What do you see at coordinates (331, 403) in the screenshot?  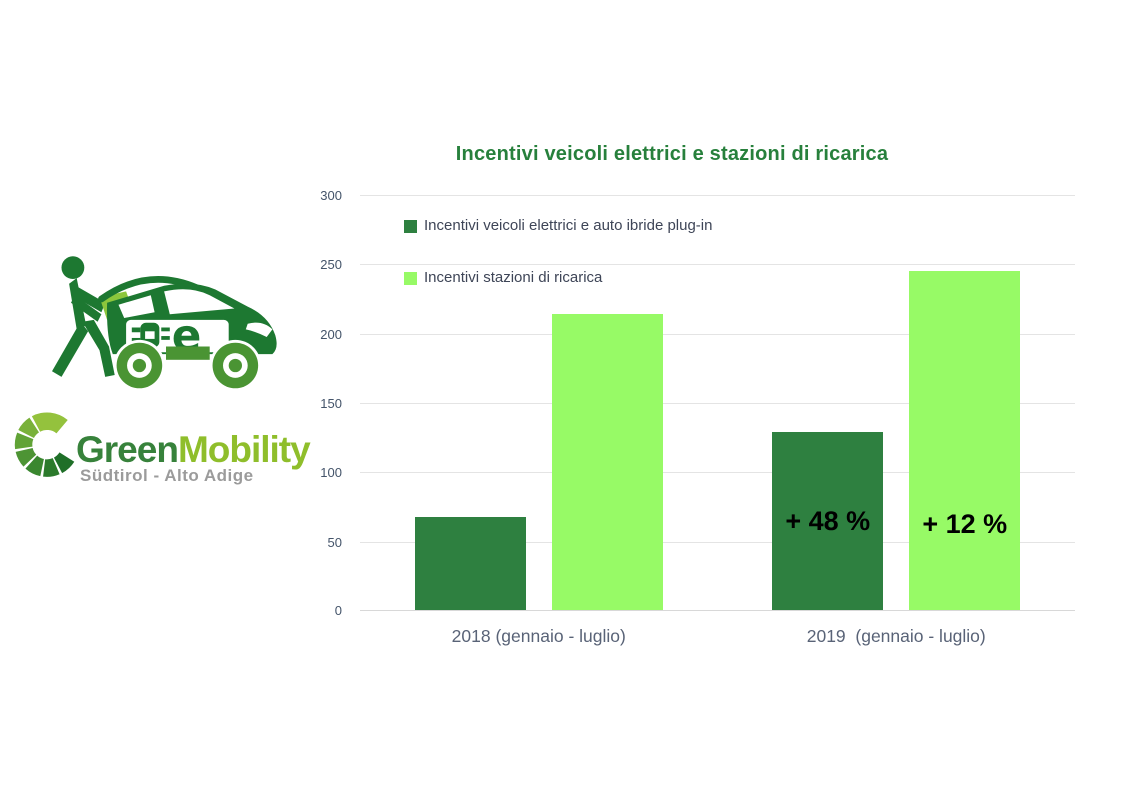 I see `y-axis-tick-label: 150` at bounding box center [331, 403].